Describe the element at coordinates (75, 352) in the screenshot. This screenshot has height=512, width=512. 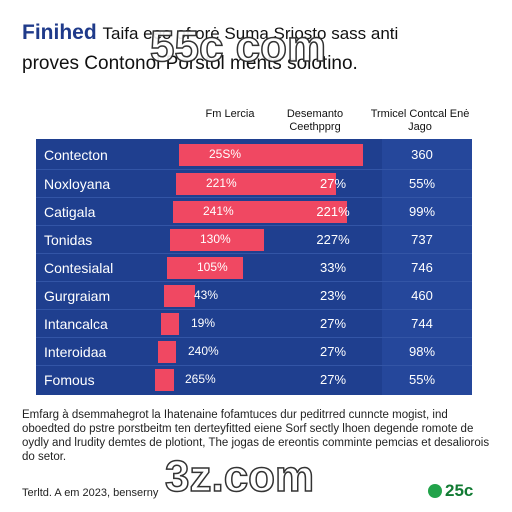
I see `category-label: Interoidaa` at that location.